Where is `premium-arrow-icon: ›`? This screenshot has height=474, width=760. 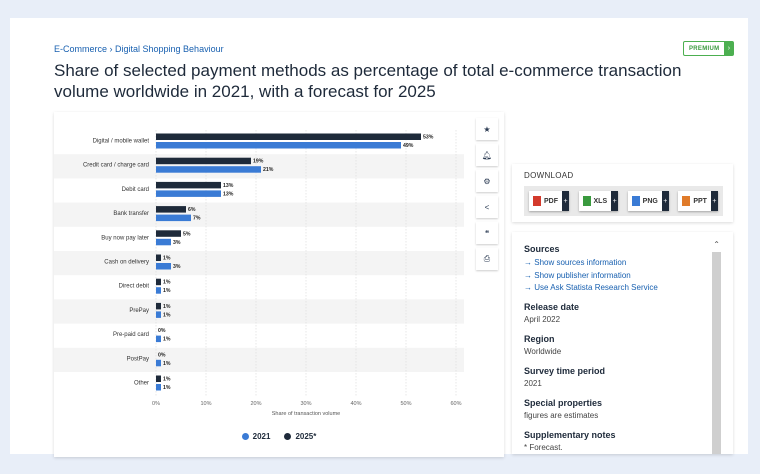 premium-arrow-icon: › is located at coordinates (729, 48).